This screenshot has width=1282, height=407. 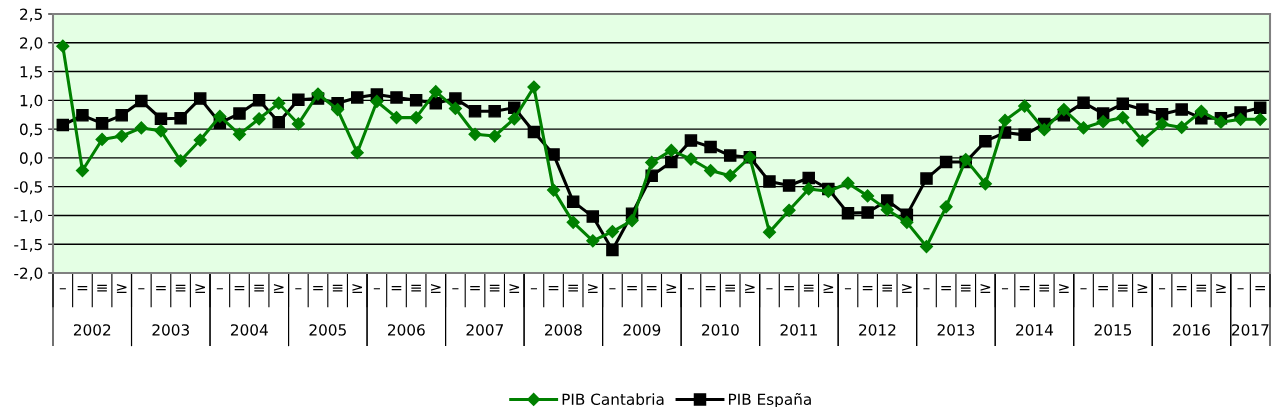 What do you see at coordinates (1191, 330) in the screenshot?
I see `text: 2016` at bounding box center [1191, 330].